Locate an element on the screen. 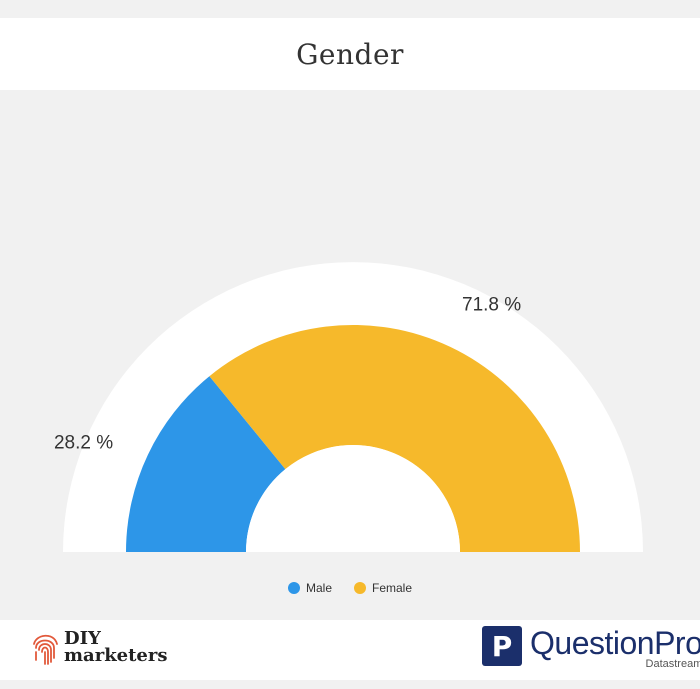  data-label-male: 28.2 % is located at coordinates (83, 442).